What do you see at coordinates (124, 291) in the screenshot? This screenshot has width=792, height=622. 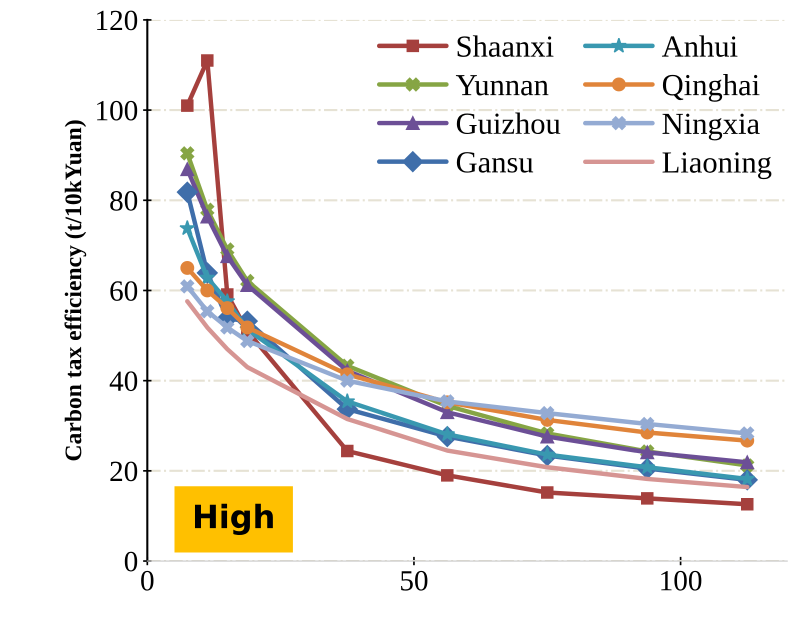 I see `y-tick-label: 60` at bounding box center [124, 291].